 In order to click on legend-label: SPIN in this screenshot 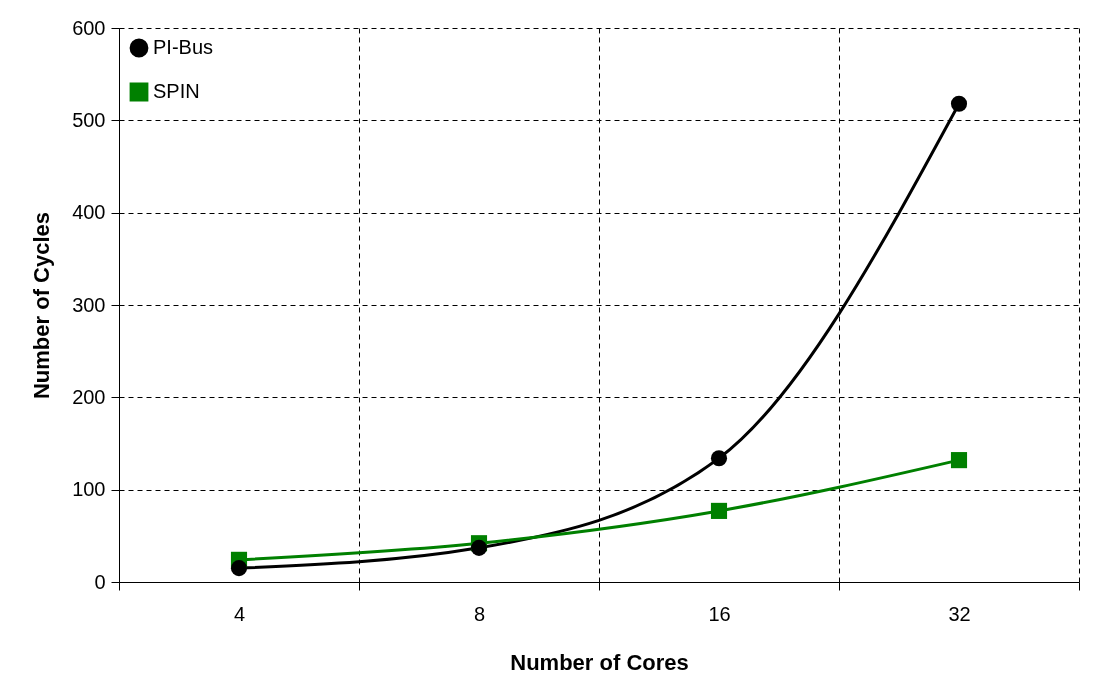, I will do `click(176, 91)`.